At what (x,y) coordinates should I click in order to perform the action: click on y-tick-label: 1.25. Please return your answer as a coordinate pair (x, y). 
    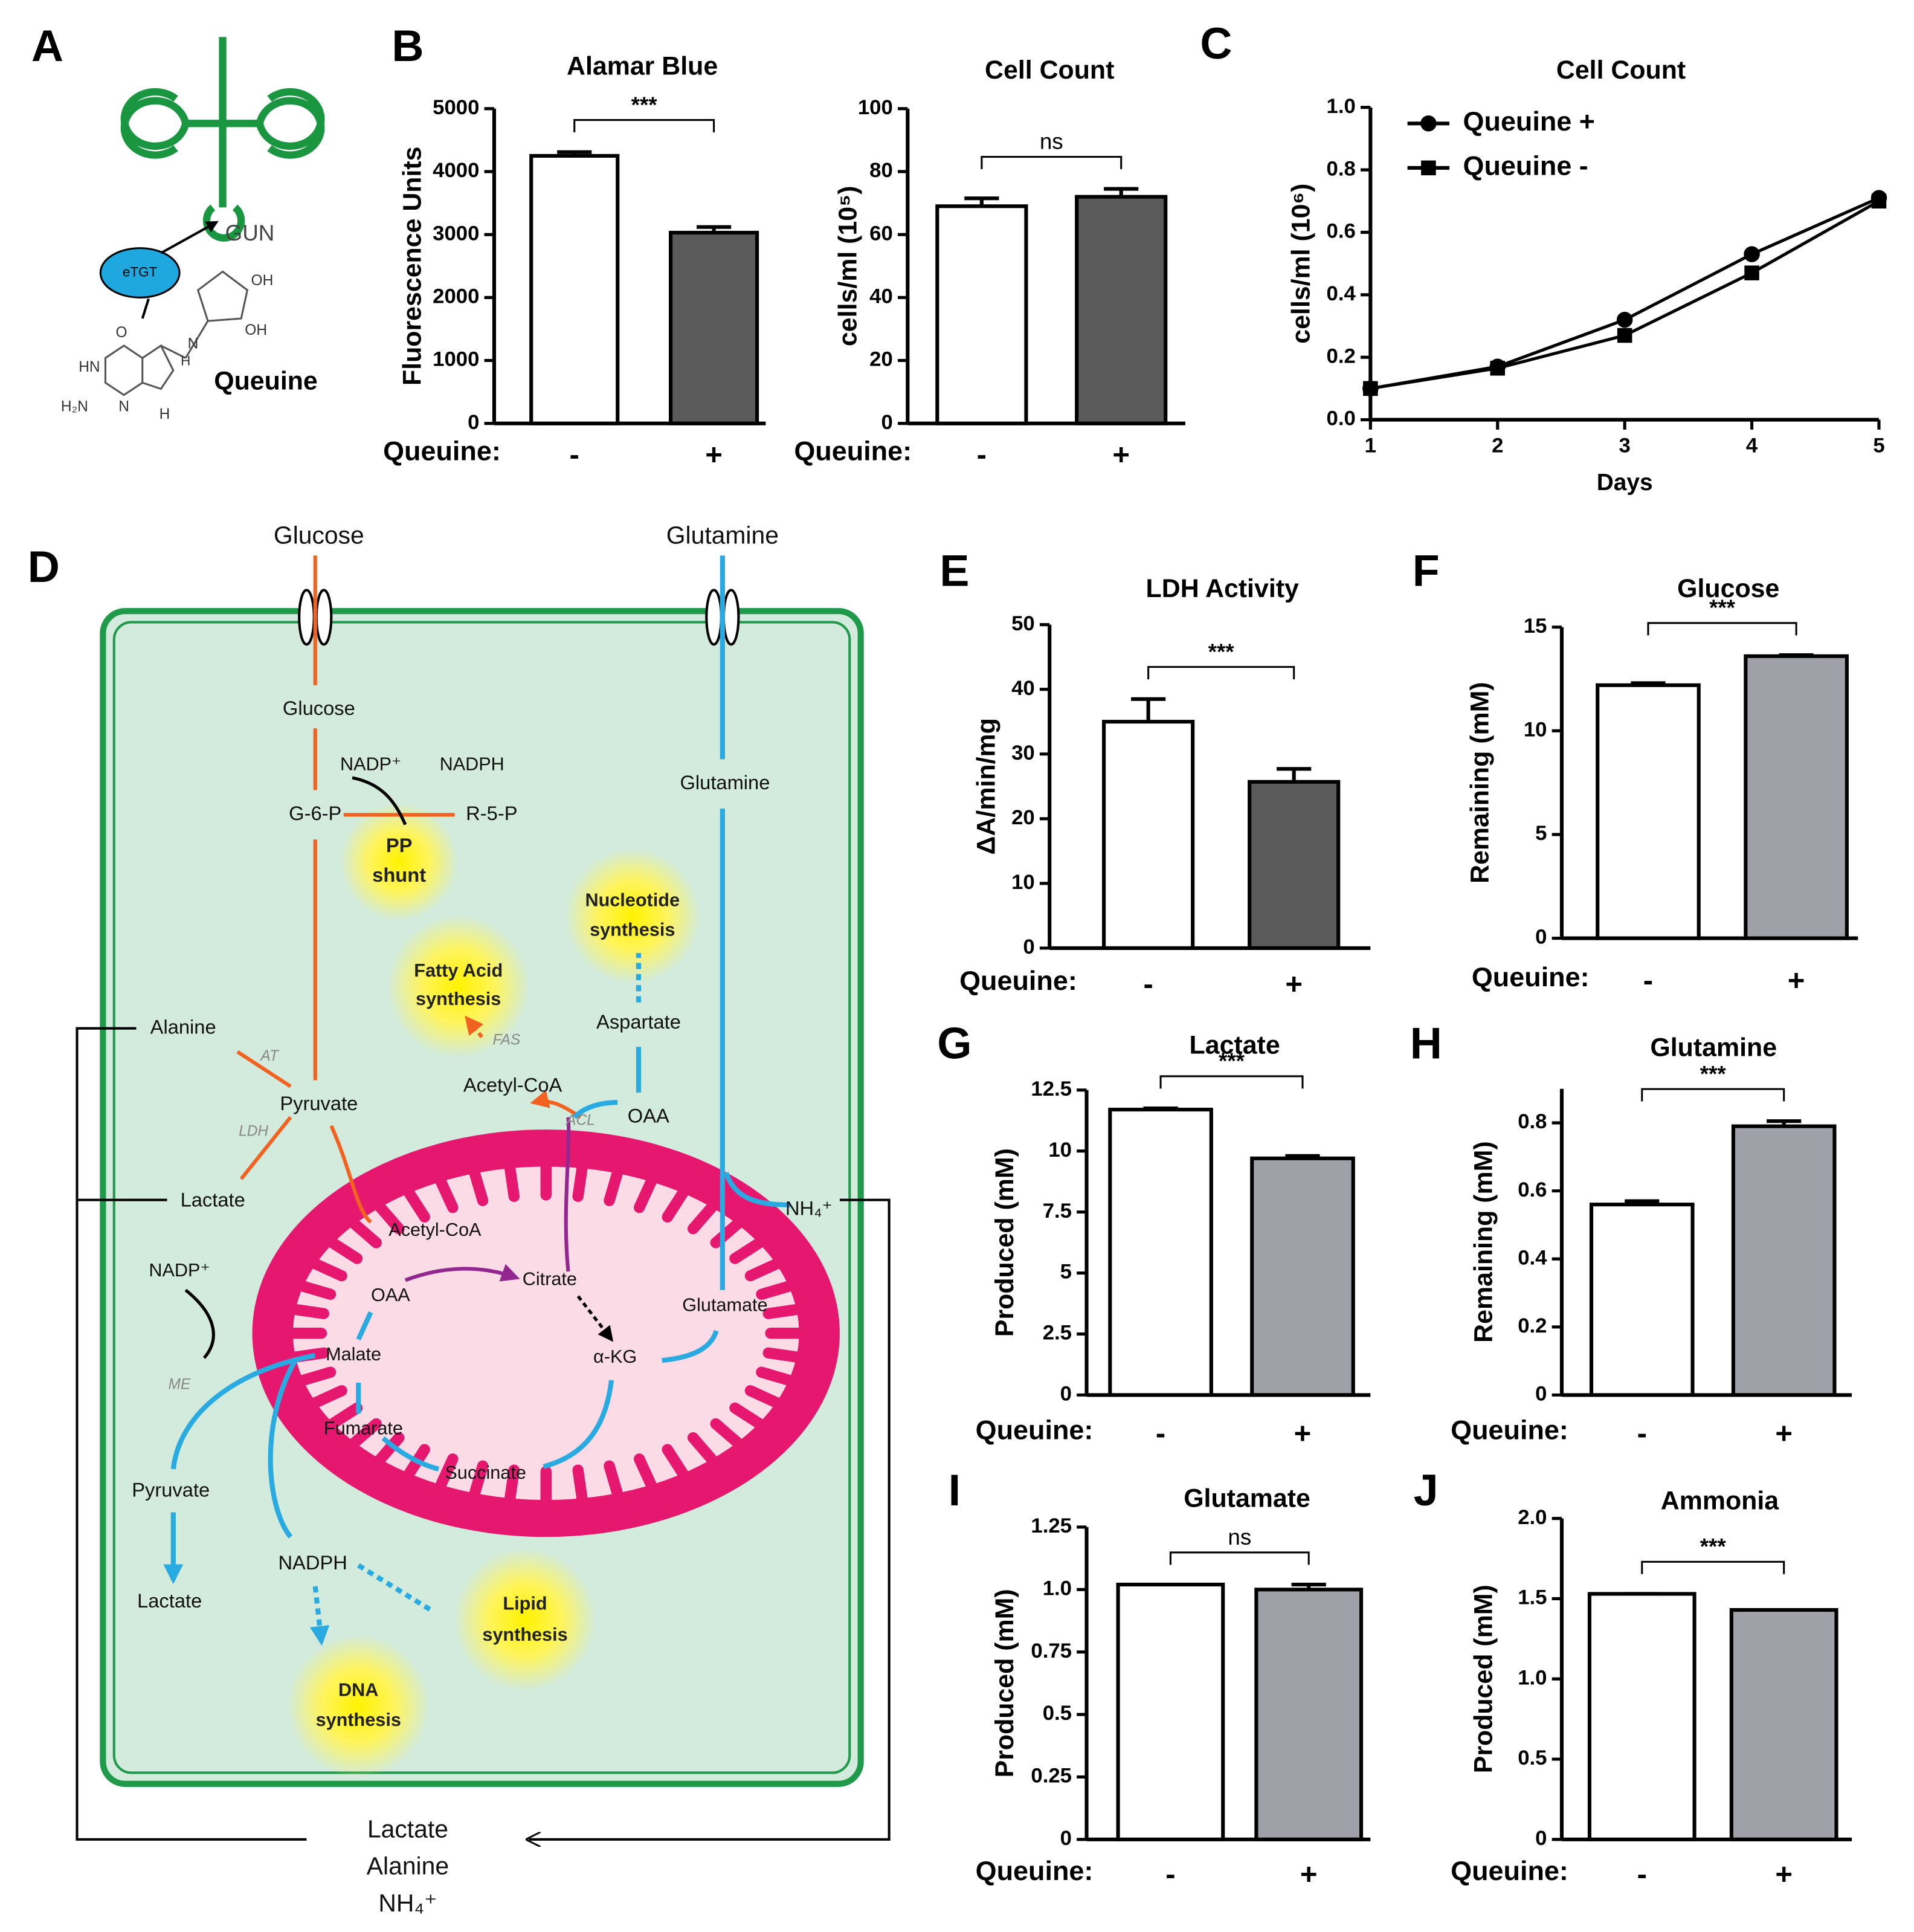
    Looking at the image, I should click on (1051, 1525).